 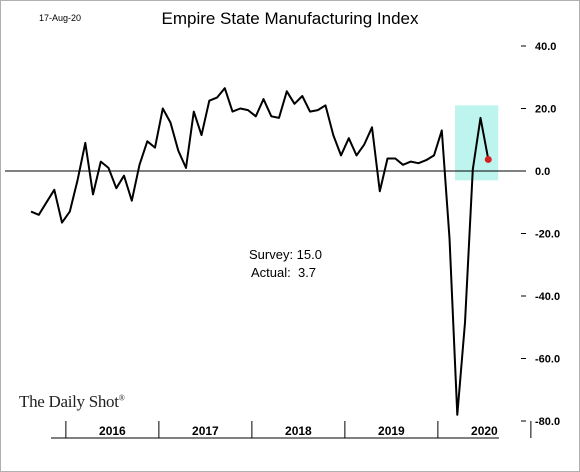 What do you see at coordinates (484, 431) in the screenshot?
I see `year-label-2020: 2020` at bounding box center [484, 431].